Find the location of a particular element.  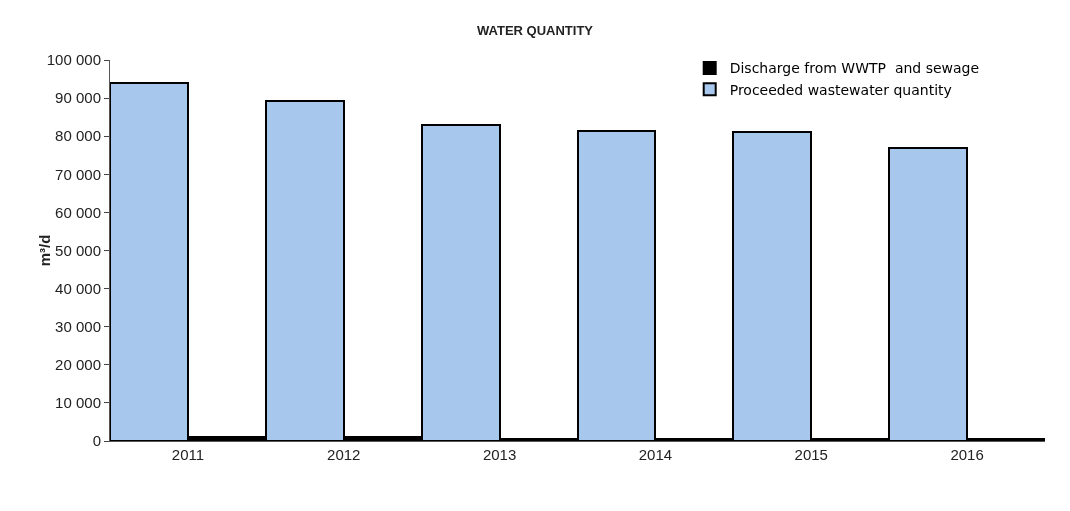

y-tick-label: 80 000 is located at coordinates (78, 136).